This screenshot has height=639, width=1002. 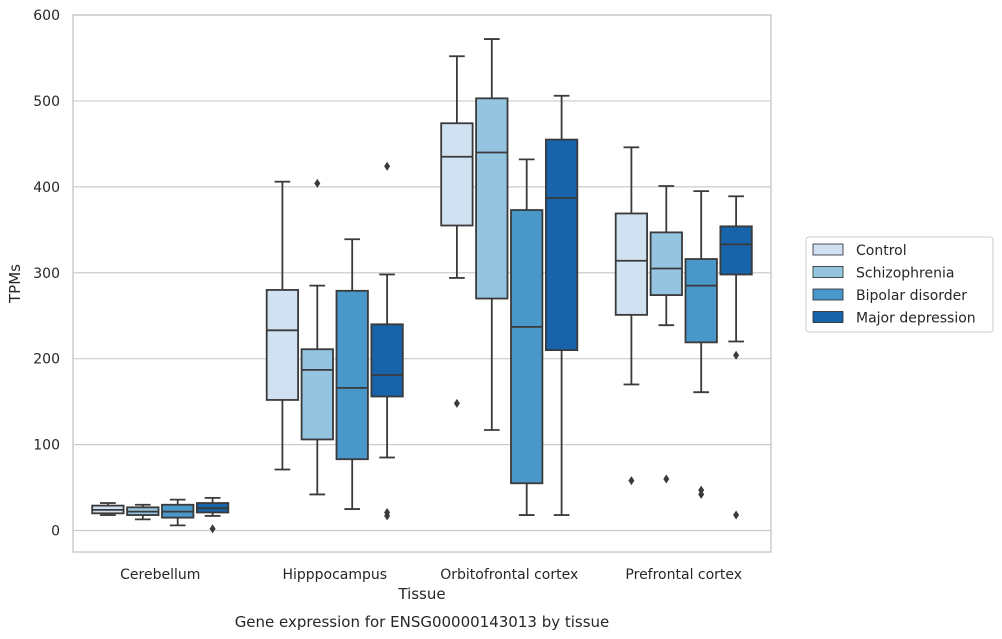 I want to click on y-tick-label: 0, so click(x=55, y=532).